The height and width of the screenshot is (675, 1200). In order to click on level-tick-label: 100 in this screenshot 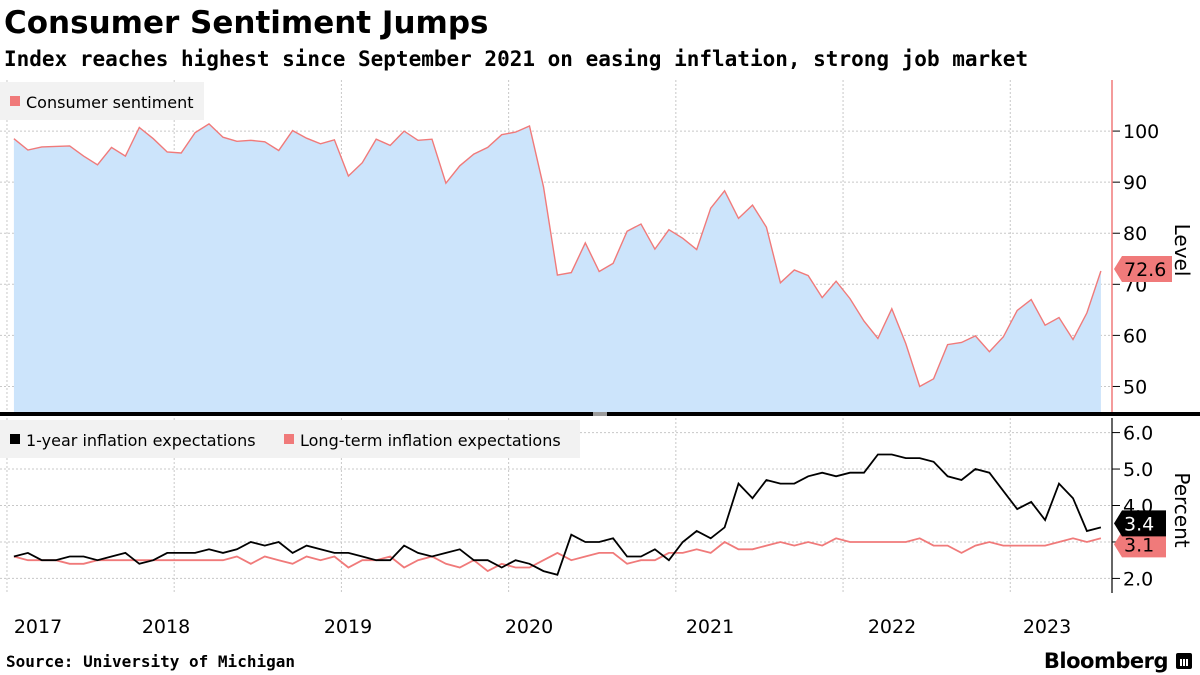, I will do `click(1141, 132)`.